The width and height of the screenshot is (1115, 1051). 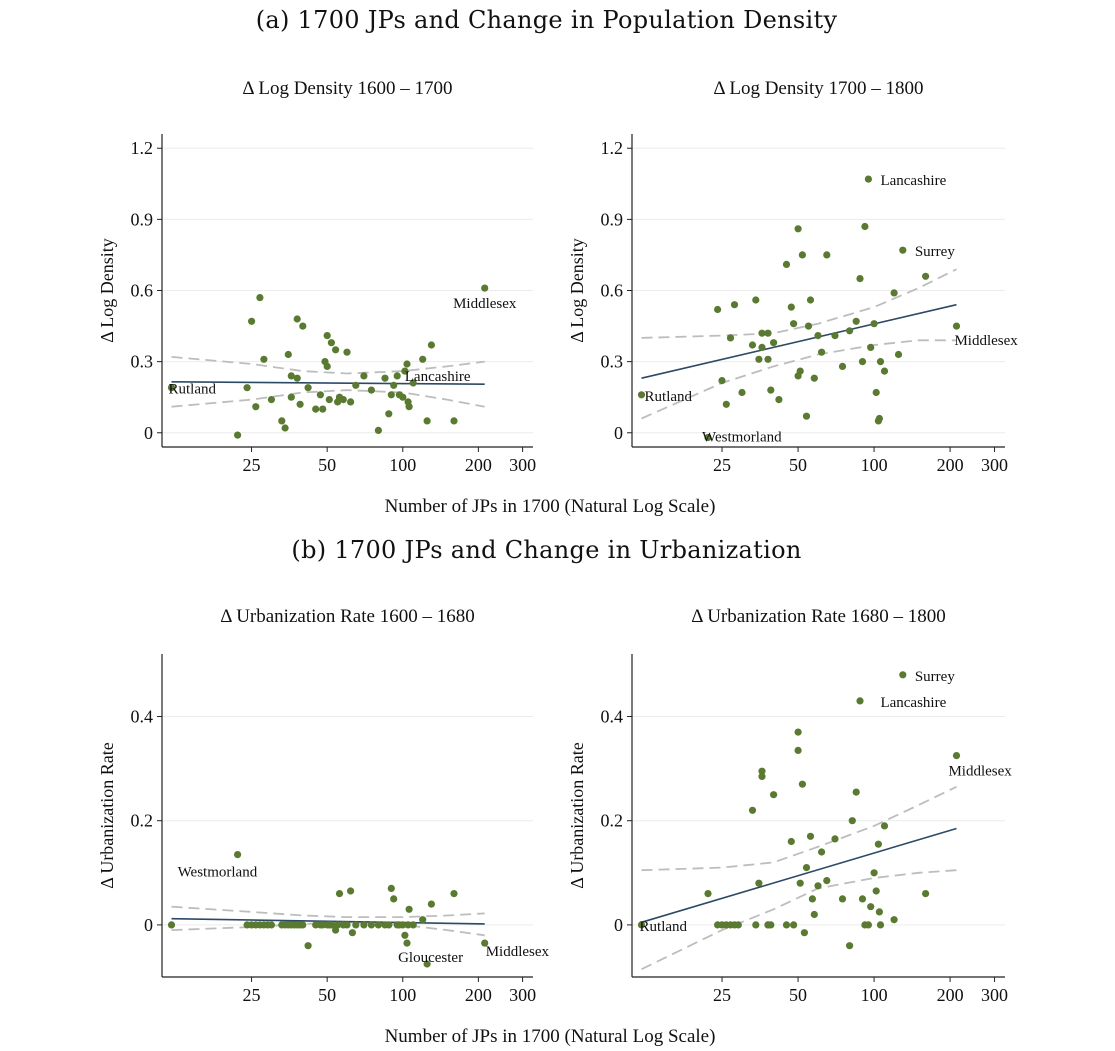 What do you see at coordinates (612, 717) in the screenshot?
I see `y-tick-label: 0.4` at bounding box center [612, 717].